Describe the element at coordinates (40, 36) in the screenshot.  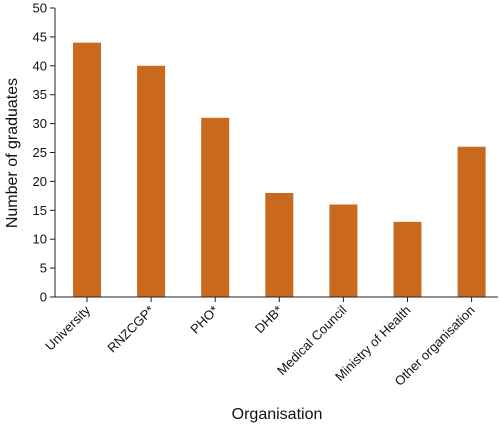
I see `y-tick-label: 45` at that location.